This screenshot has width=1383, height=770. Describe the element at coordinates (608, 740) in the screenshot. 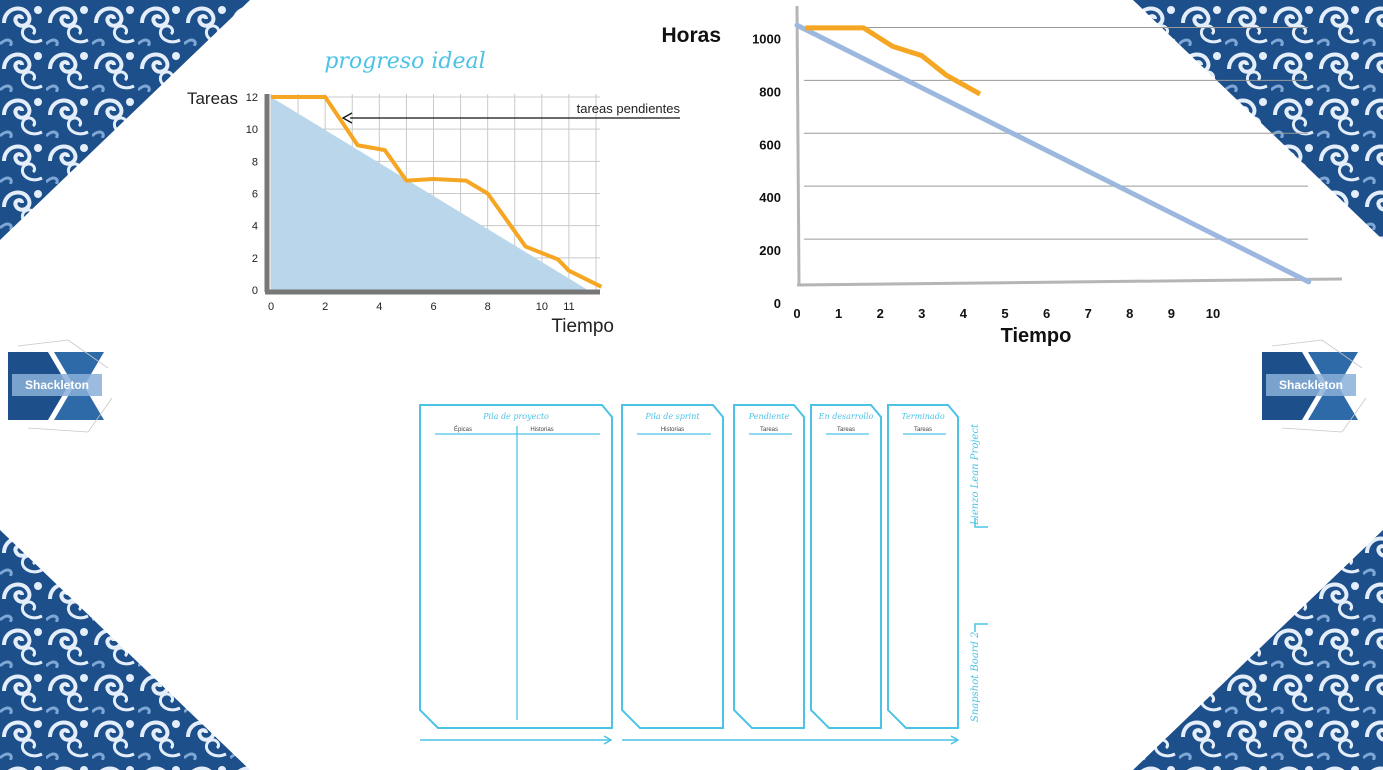

I see `board-flow-arrow-left-head` at that location.